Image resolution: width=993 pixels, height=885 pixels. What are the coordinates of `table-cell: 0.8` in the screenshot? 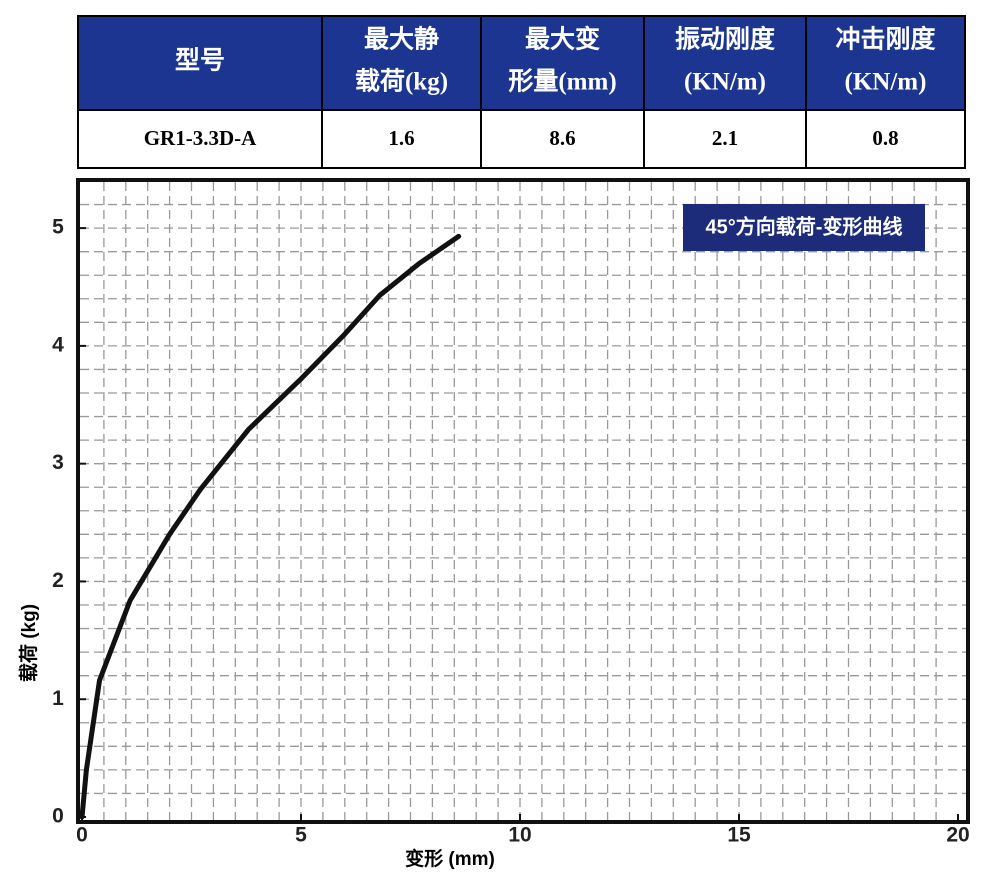 It's located at (885, 138).